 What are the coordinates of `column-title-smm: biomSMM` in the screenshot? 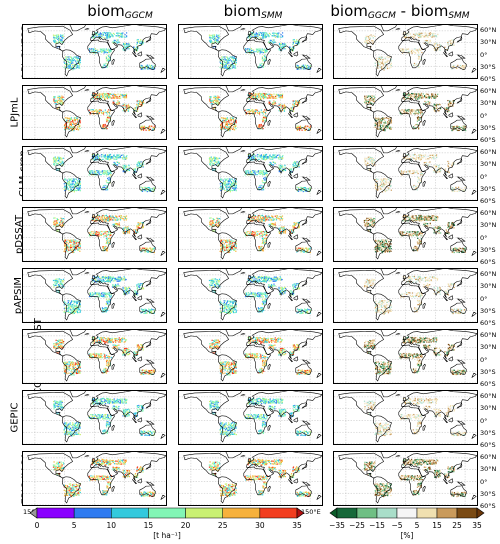 It's located at (253, 11).